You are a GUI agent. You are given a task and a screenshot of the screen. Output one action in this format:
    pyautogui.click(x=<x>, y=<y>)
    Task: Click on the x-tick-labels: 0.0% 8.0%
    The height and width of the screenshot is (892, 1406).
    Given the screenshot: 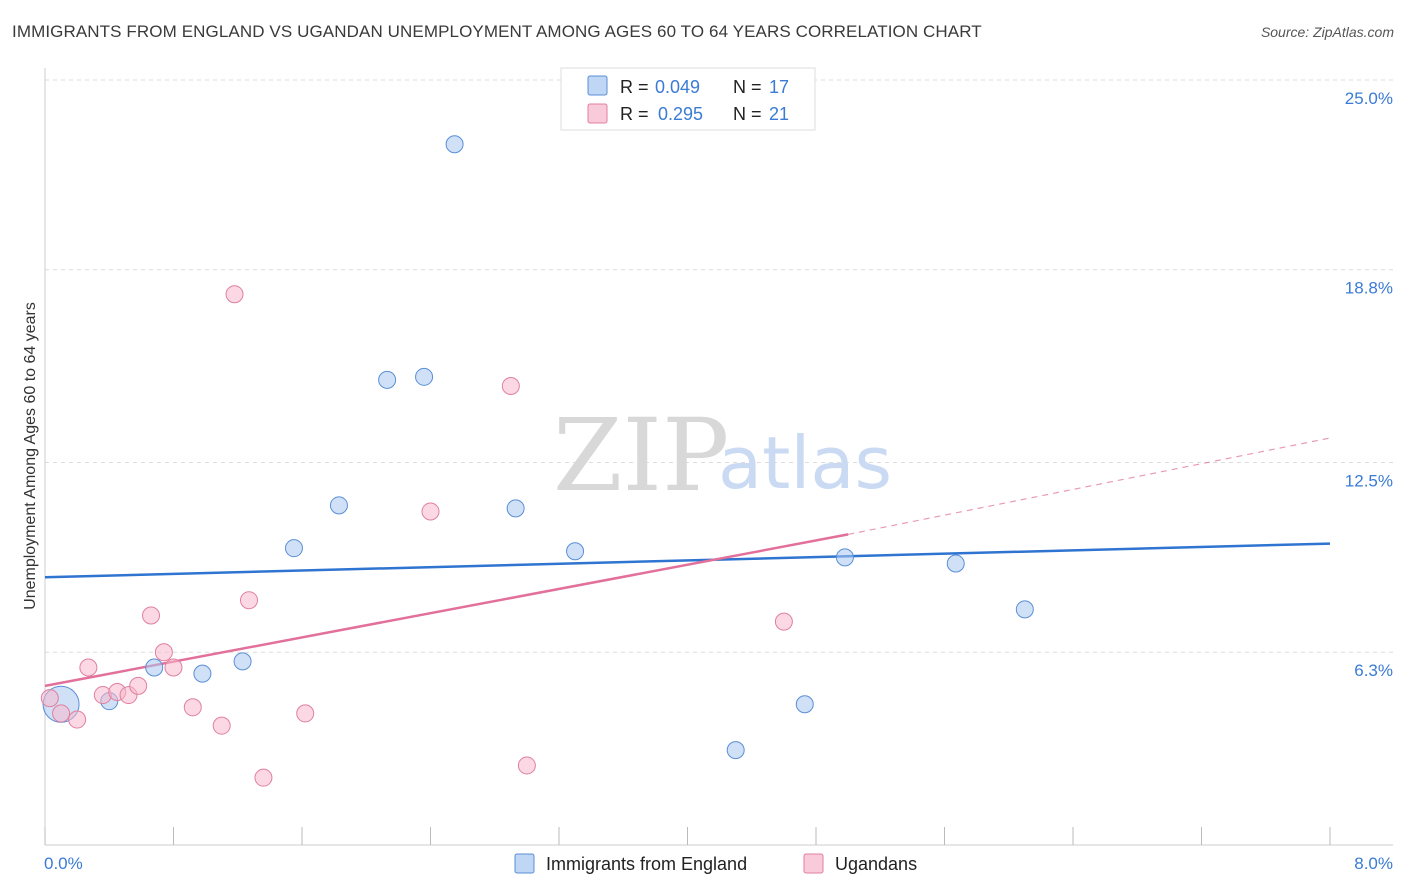 What is the action you would take?
    pyautogui.click(x=718, y=863)
    